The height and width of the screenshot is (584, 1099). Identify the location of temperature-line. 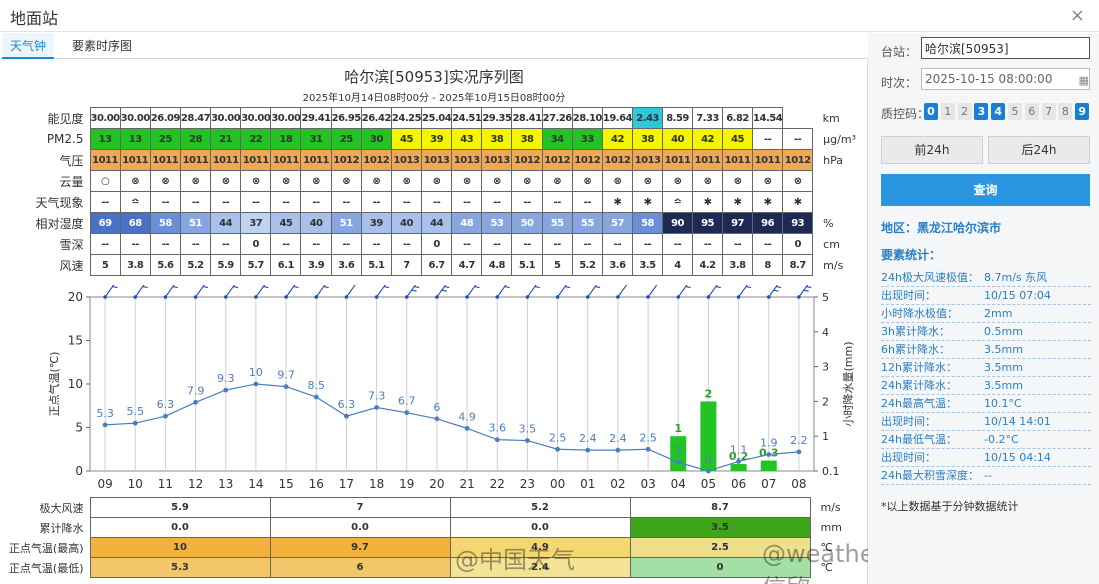
(452, 427).